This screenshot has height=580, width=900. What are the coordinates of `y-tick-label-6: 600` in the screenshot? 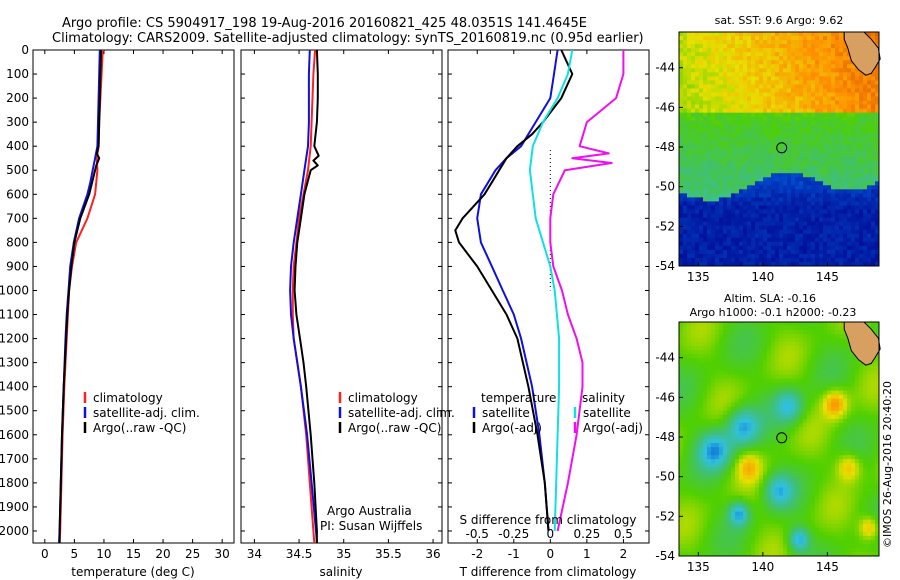 It's located at (17, 194).